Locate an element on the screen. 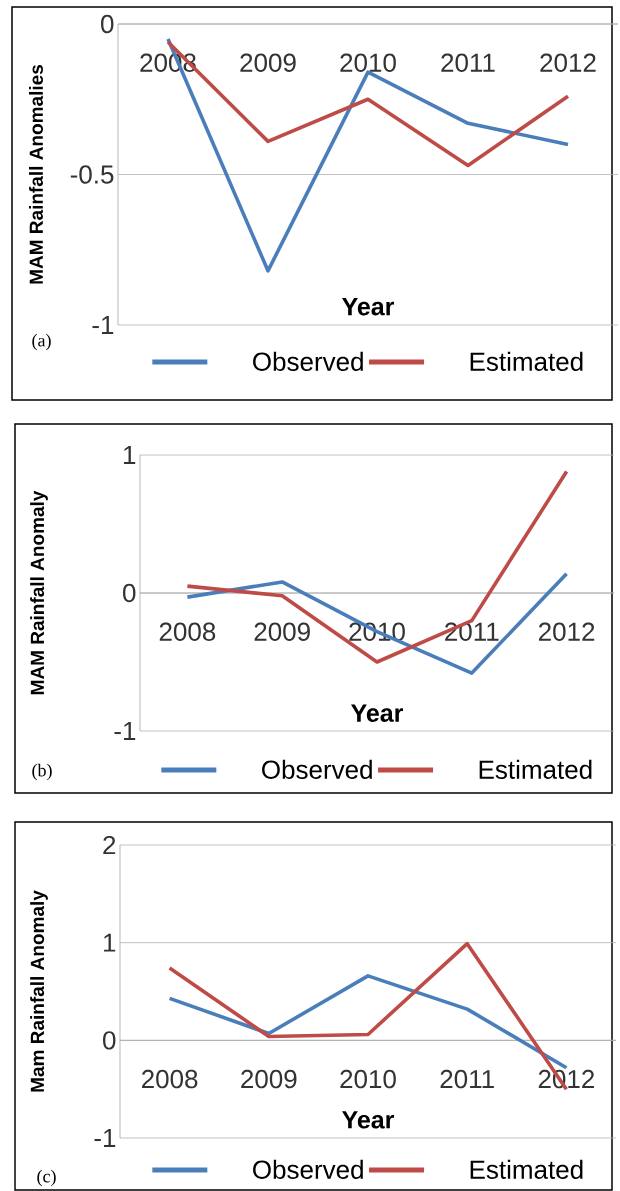 The height and width of the screenshot is (1191, 620). y-axis-title: MAM Rainfall Anomaly is located at coordinates (39, 592).